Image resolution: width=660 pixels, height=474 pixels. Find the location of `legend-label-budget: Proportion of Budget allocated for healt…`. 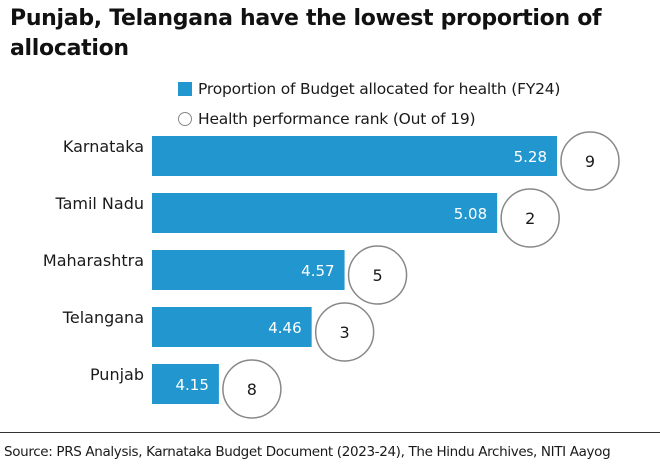

legend-label-budget: Proportion of Budget allocated for healt… is located at coordinates (379, 89).